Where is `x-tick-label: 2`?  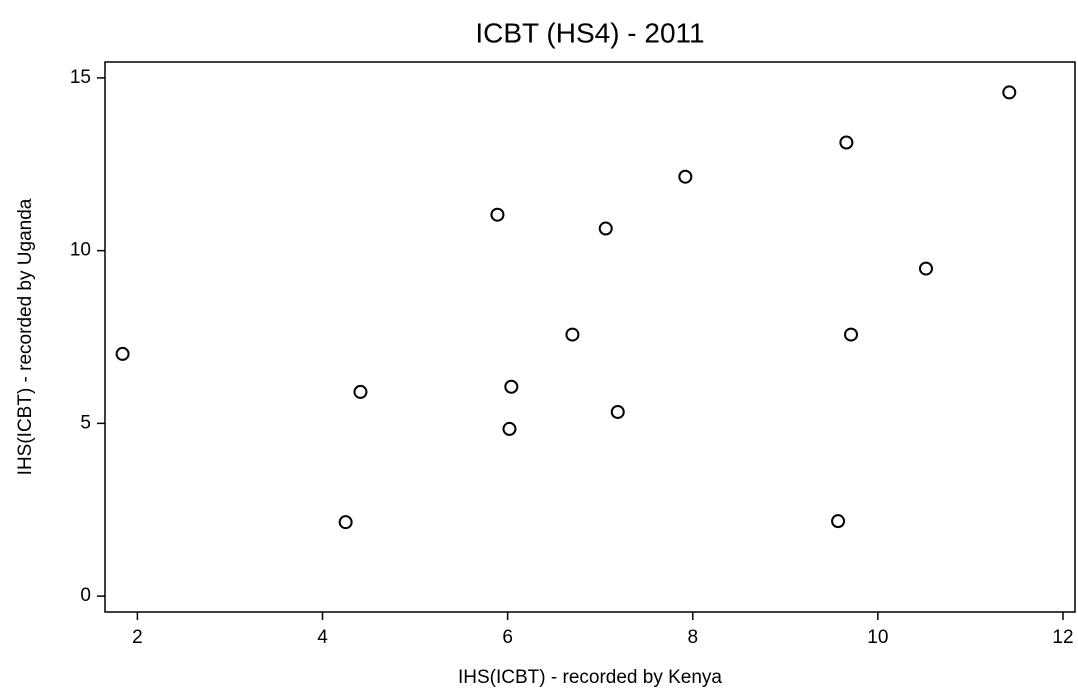
x-tick-label: 2 is located at coordinates (137, 637).